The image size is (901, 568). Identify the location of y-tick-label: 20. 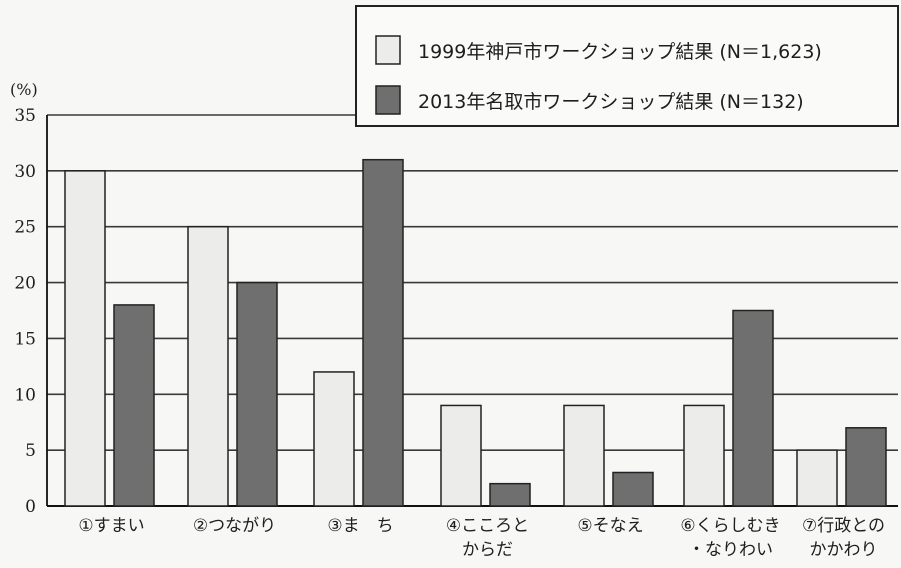
(25, 284).